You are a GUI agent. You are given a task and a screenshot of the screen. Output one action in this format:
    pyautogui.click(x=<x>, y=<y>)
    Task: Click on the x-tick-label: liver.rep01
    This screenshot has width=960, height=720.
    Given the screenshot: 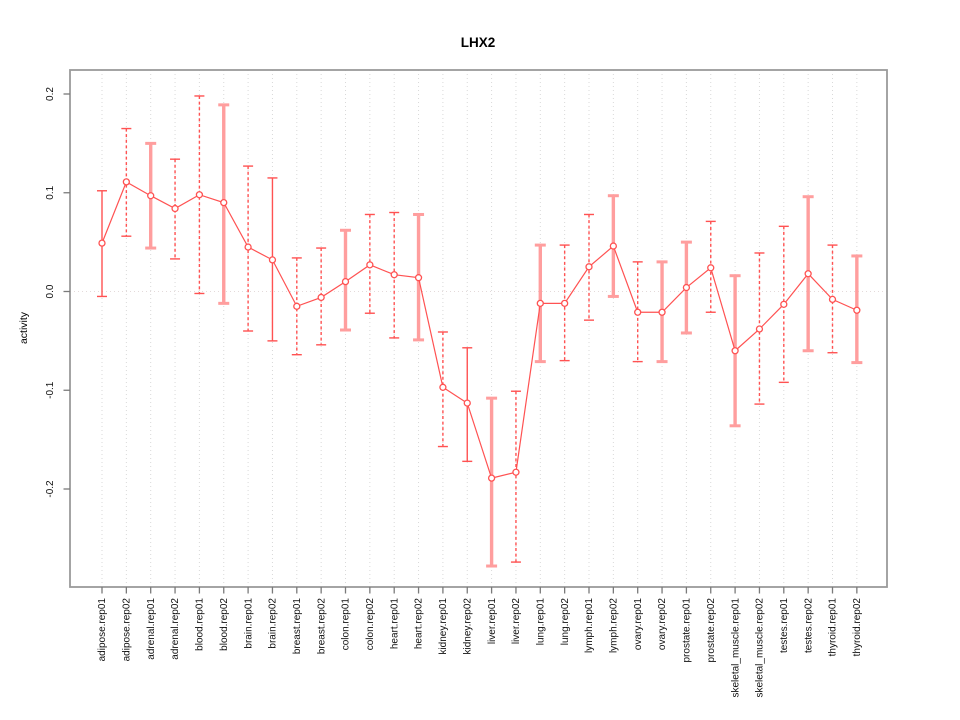 What is the action you would take?
    pyautogui.click(x=492, y=621)
    